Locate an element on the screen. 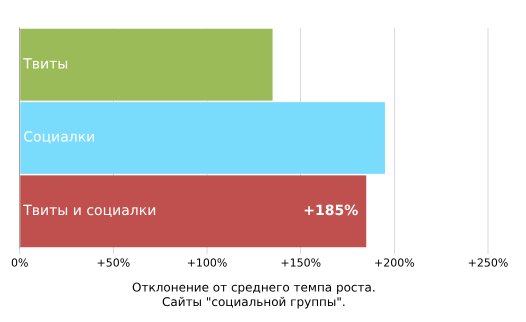 Image resolution: width=526 pixels, height=322 pixels. y-tick-label: Твиты is located at coordinates (45, 64).